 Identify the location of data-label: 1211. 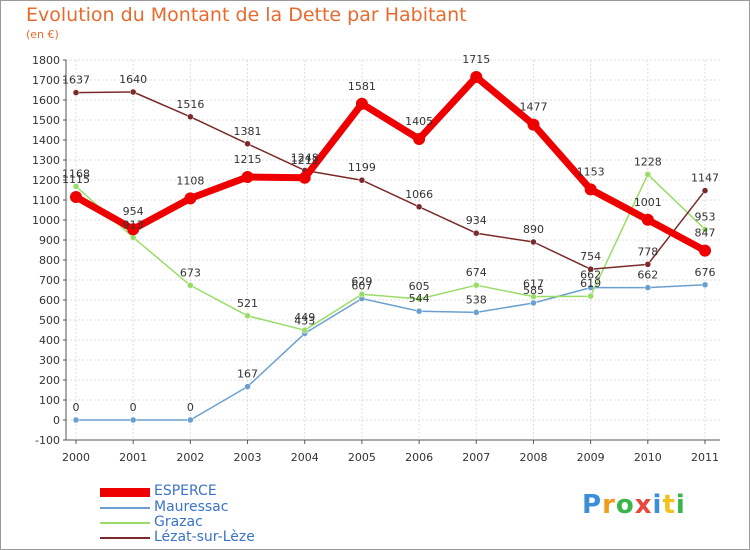
(305, 160).